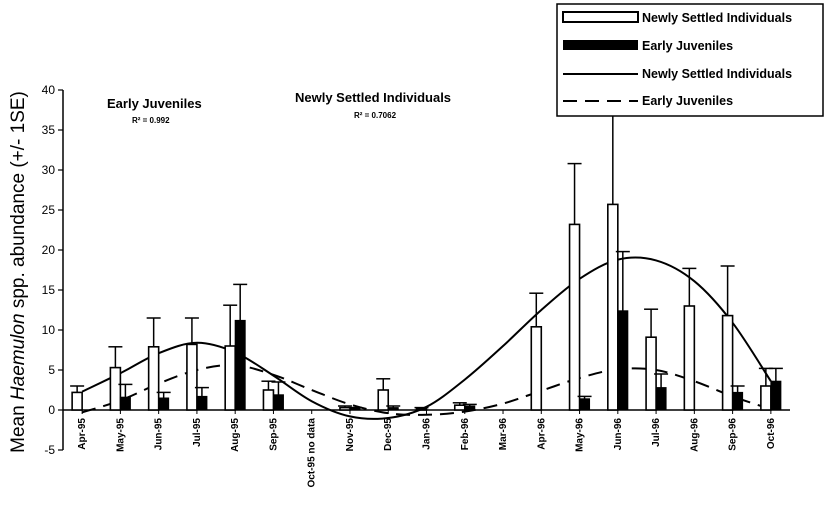 The image size is (828, 509). What do you see at coordinates (465, 434) in the screenshot?
I see `x-tick-label: Feb-96` at bounding box center [465, 434].